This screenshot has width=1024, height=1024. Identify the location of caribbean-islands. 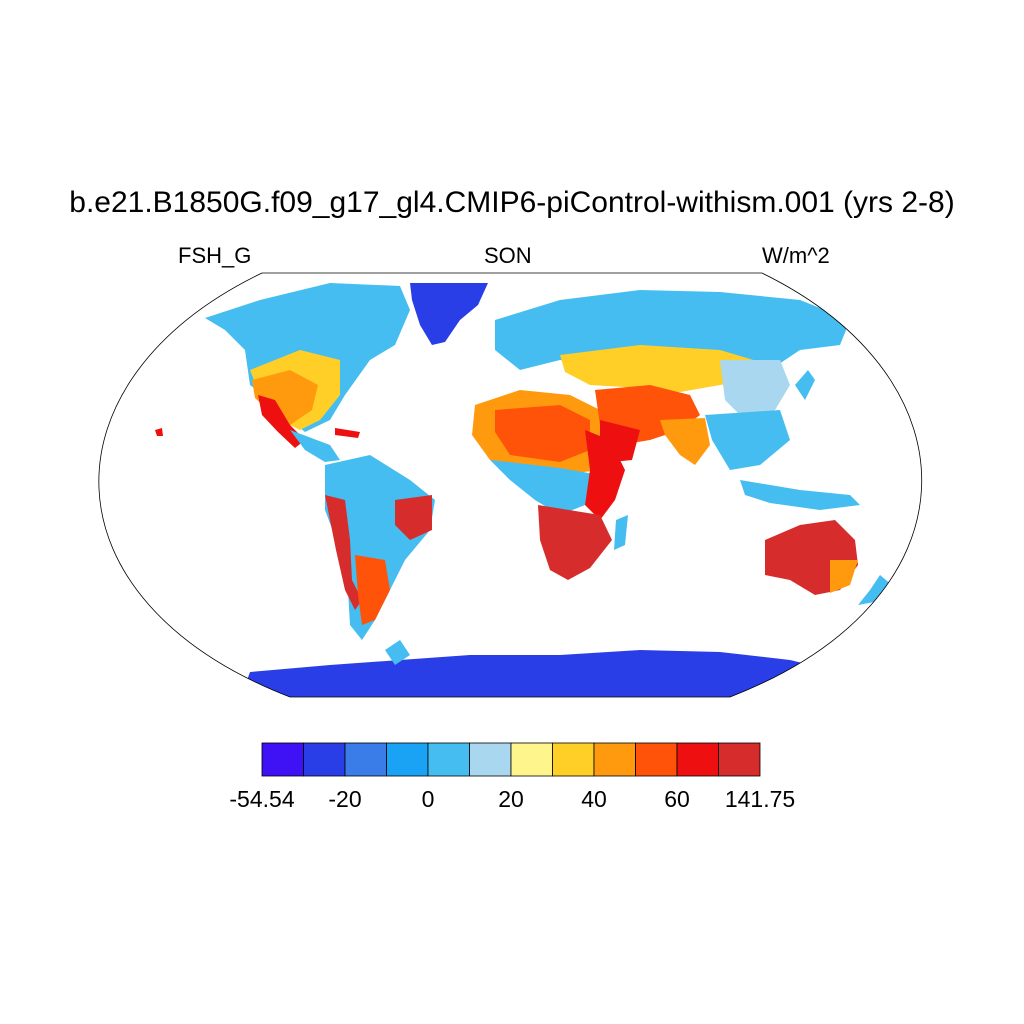
(347, 433).